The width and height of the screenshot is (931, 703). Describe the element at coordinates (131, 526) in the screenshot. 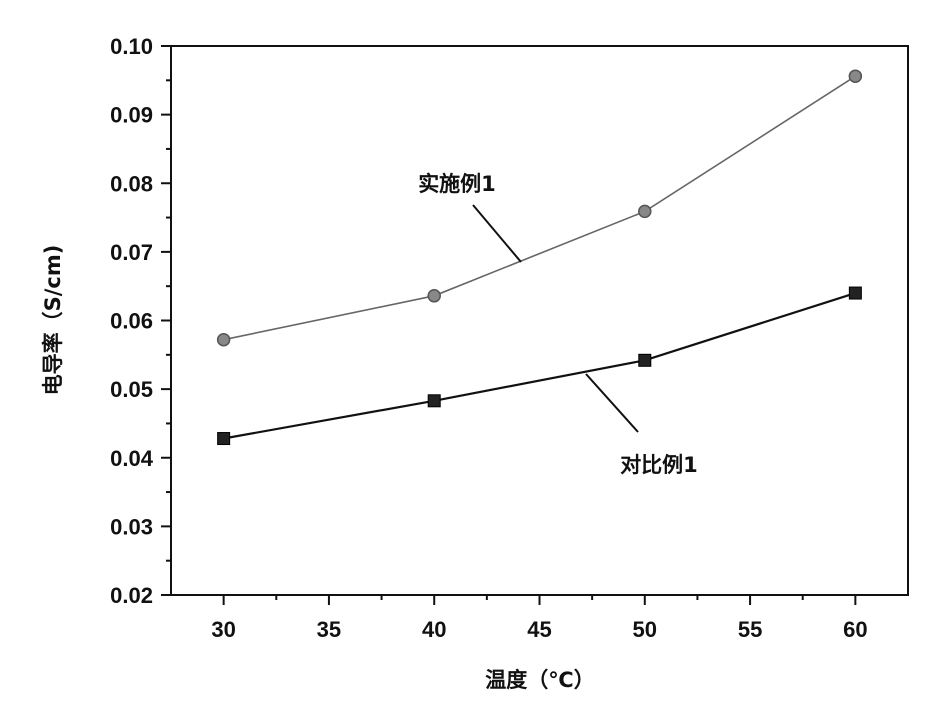

I see `y-tick-label: 0.03` at that location.